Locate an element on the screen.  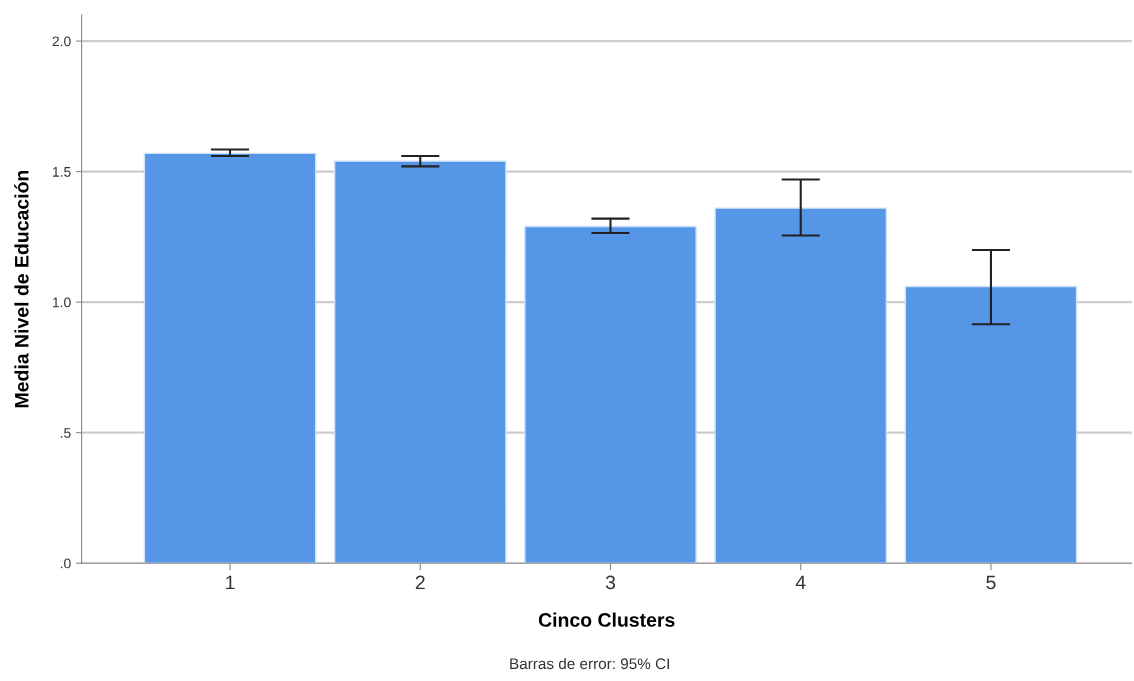
x-tick-label: 1 is located at coordinates (230, 582).